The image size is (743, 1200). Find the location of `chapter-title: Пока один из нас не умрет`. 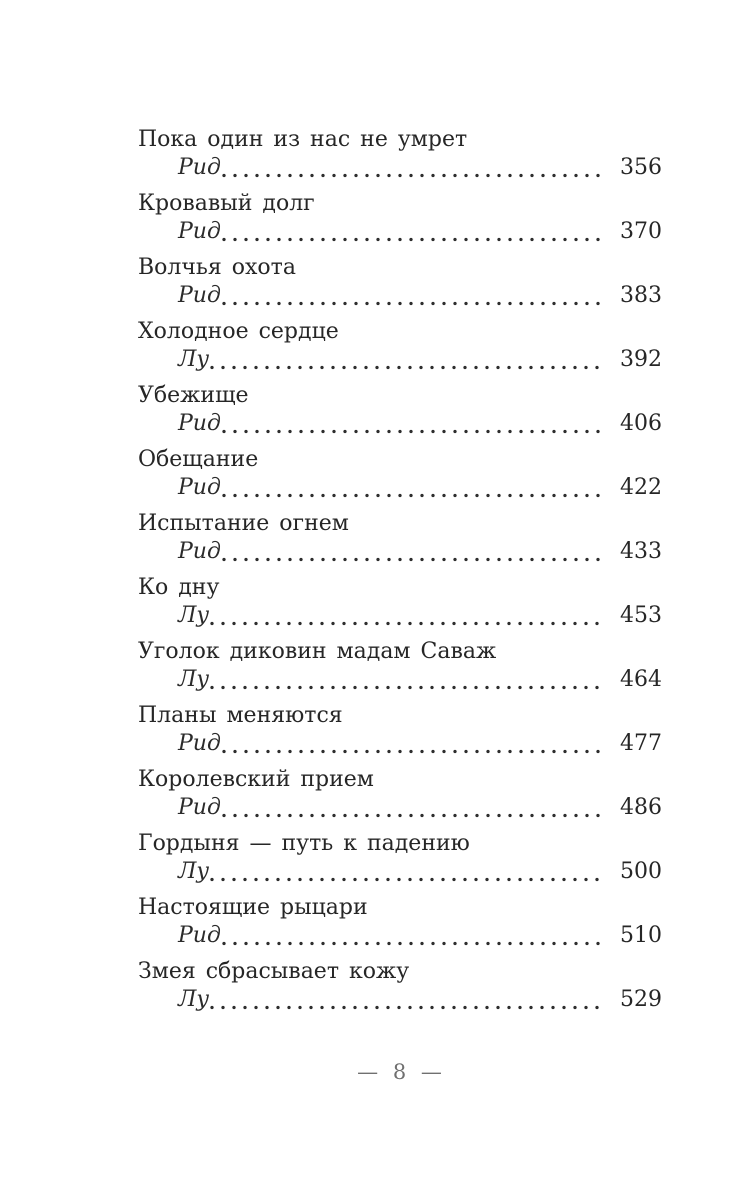

chapter-title: Пока один из нас не умрет is located at coordinates (303, 139).